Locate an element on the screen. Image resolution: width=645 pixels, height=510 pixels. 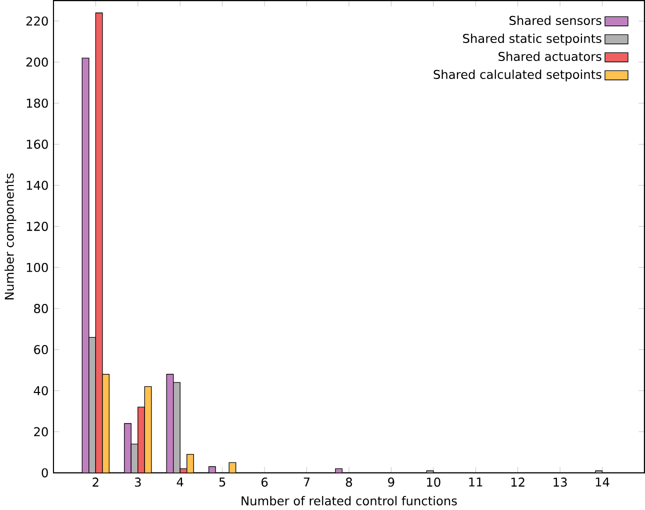
y-tick-label: 100 is located at coordinates (37, 267).